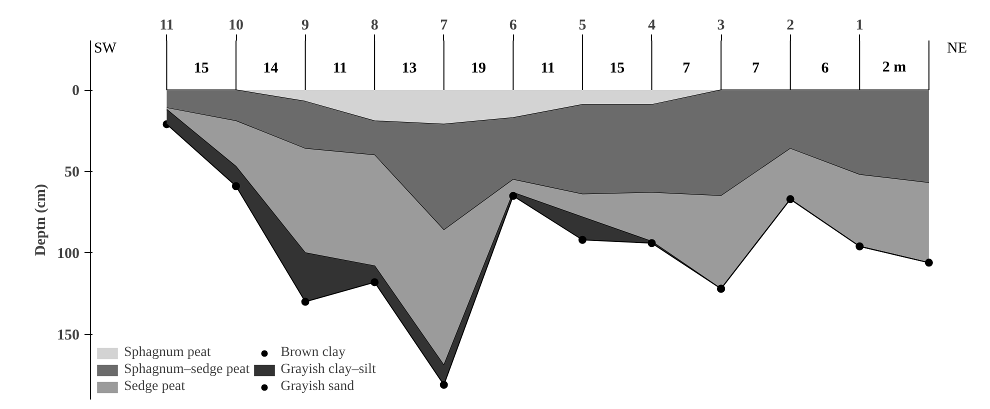  Describe the element at coordinates (271, 68) in the screenshot. I see `text: 14` at that location.